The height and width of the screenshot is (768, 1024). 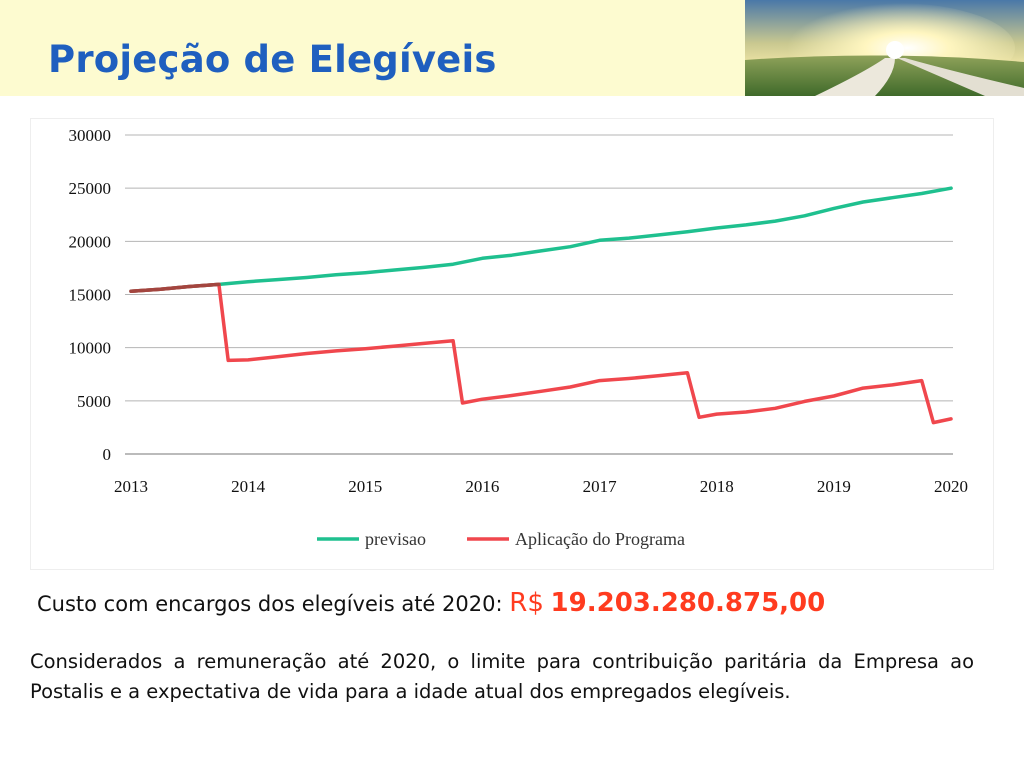 I want to click on x-tick-label-2020: 2020, so click(x=951, y=486).